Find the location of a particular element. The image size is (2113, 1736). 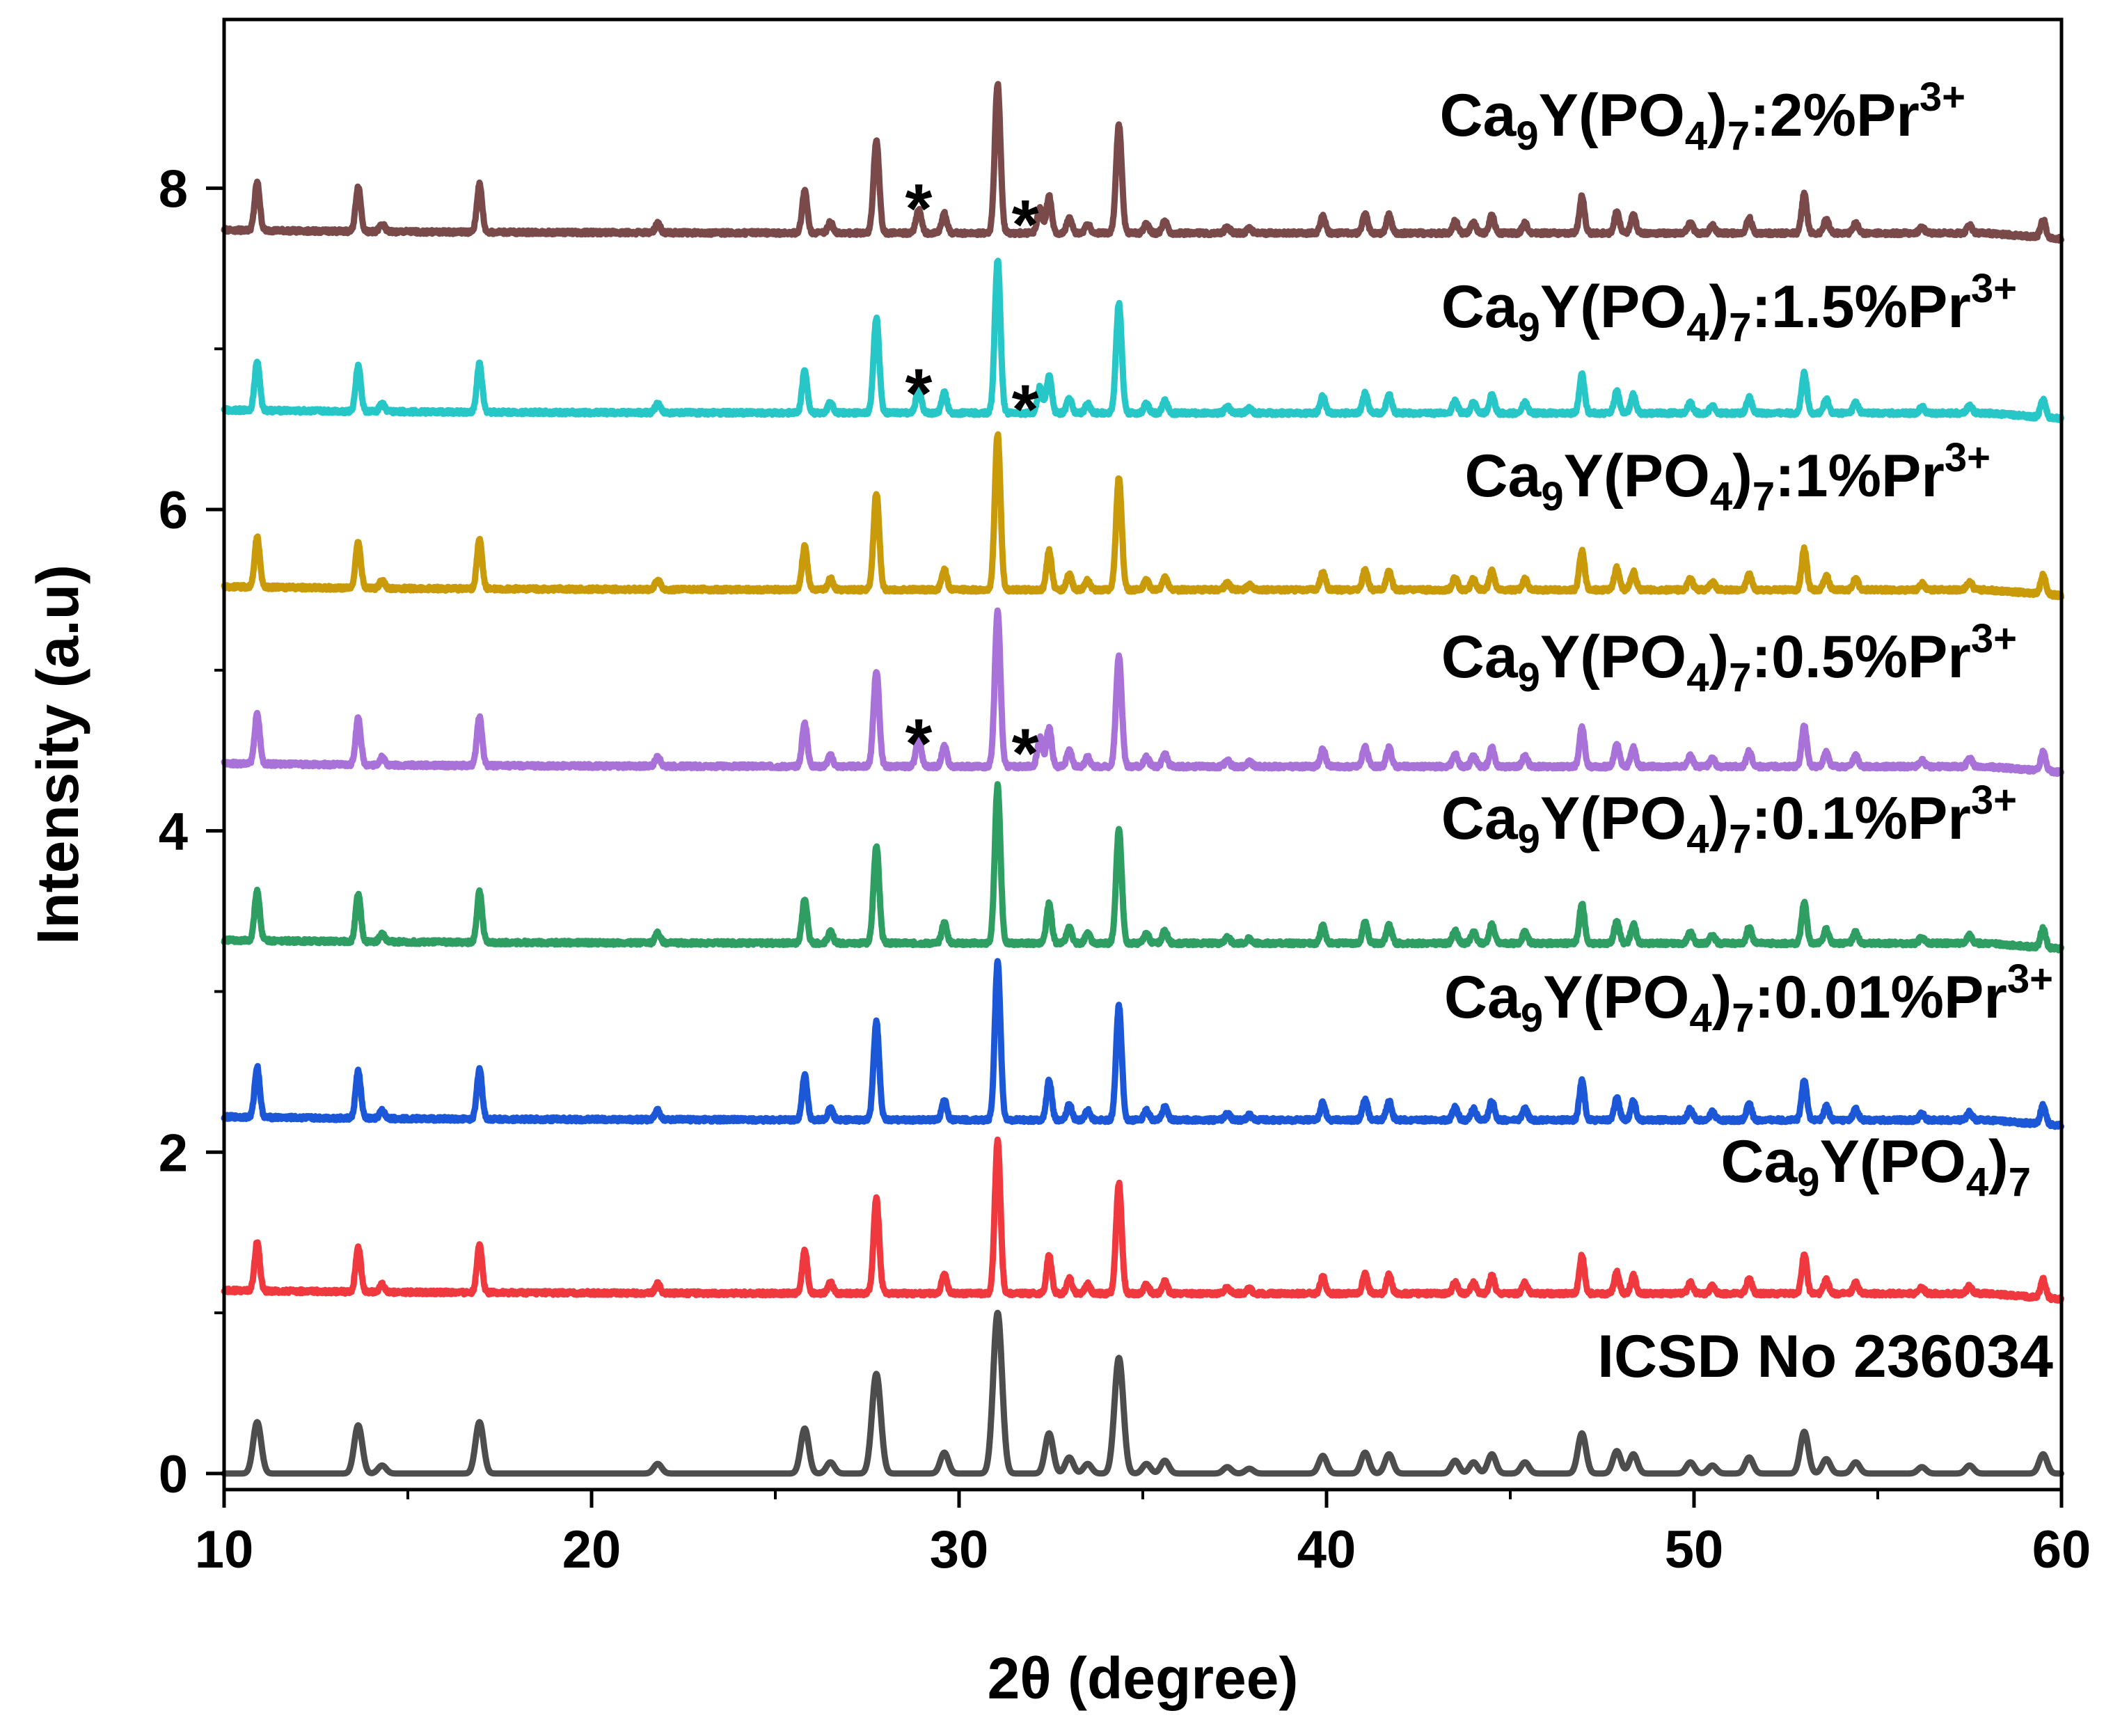

x-tick-label: 40 is located at coordinates (1326, 1549).